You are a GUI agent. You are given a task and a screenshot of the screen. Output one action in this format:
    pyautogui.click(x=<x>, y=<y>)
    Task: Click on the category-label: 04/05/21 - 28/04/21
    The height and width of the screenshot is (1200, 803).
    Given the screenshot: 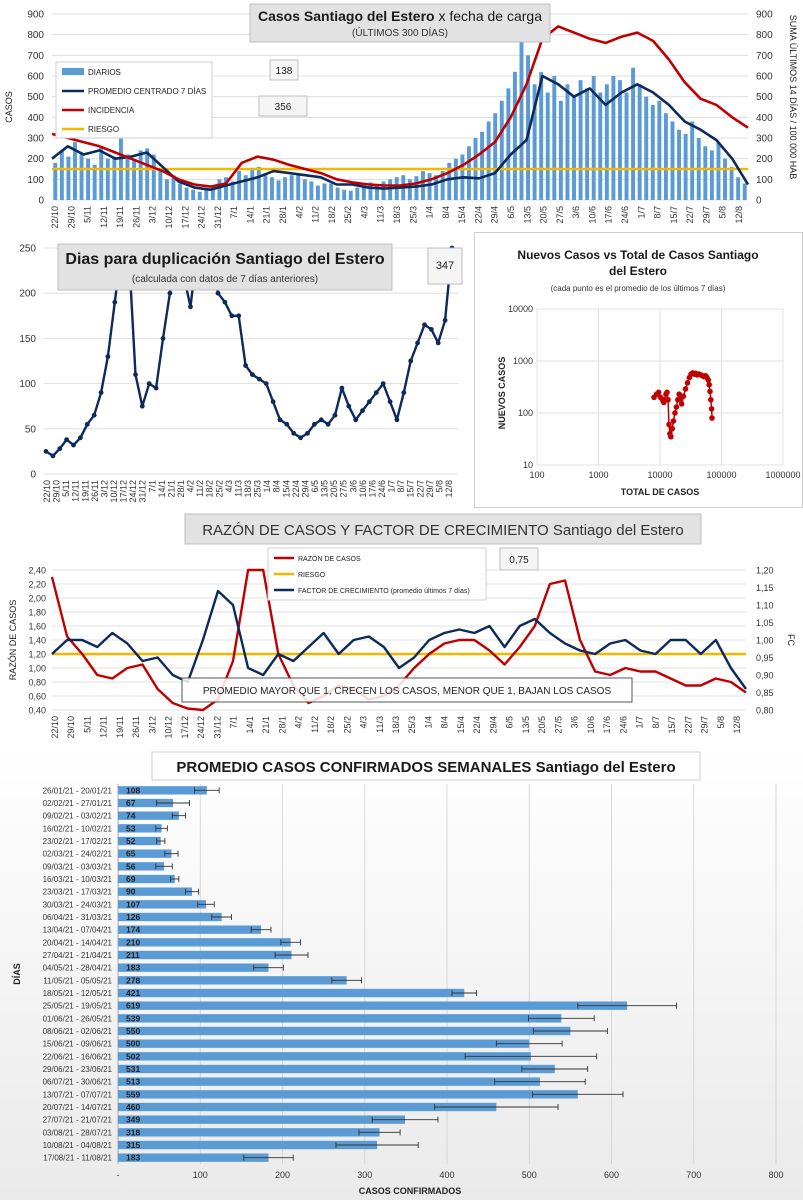 What is the action you would take?
    pyautogui.click(x=78, y=968)
    